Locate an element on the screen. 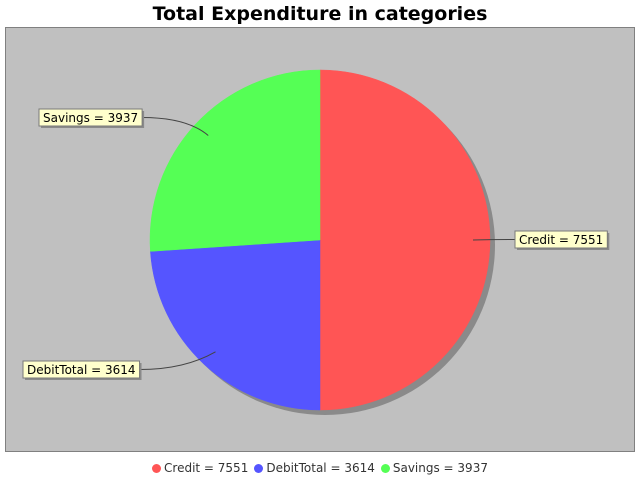 This screenshot has width=640, height=480. slice-label-text-debittotal: DebitTotal = 3614 is located at coordinates (81, 370).